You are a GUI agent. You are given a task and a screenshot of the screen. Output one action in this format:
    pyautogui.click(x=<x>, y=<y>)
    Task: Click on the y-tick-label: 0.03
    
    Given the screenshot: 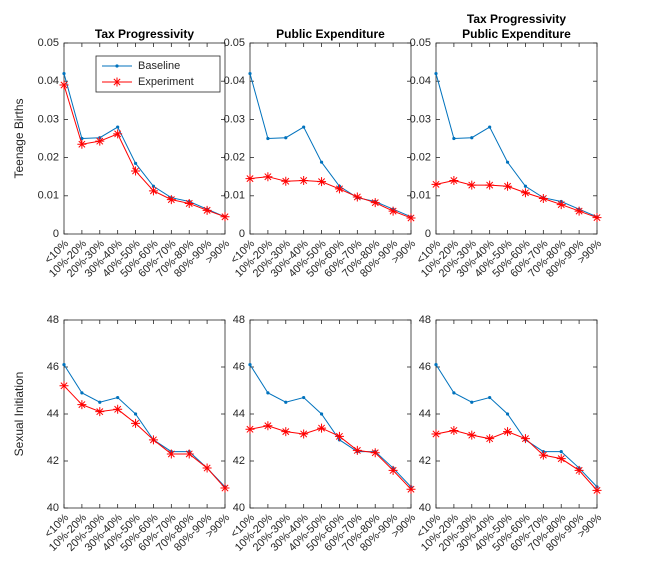 What is the action you would take?
    pyautogui.click(x=234, y=119)
    